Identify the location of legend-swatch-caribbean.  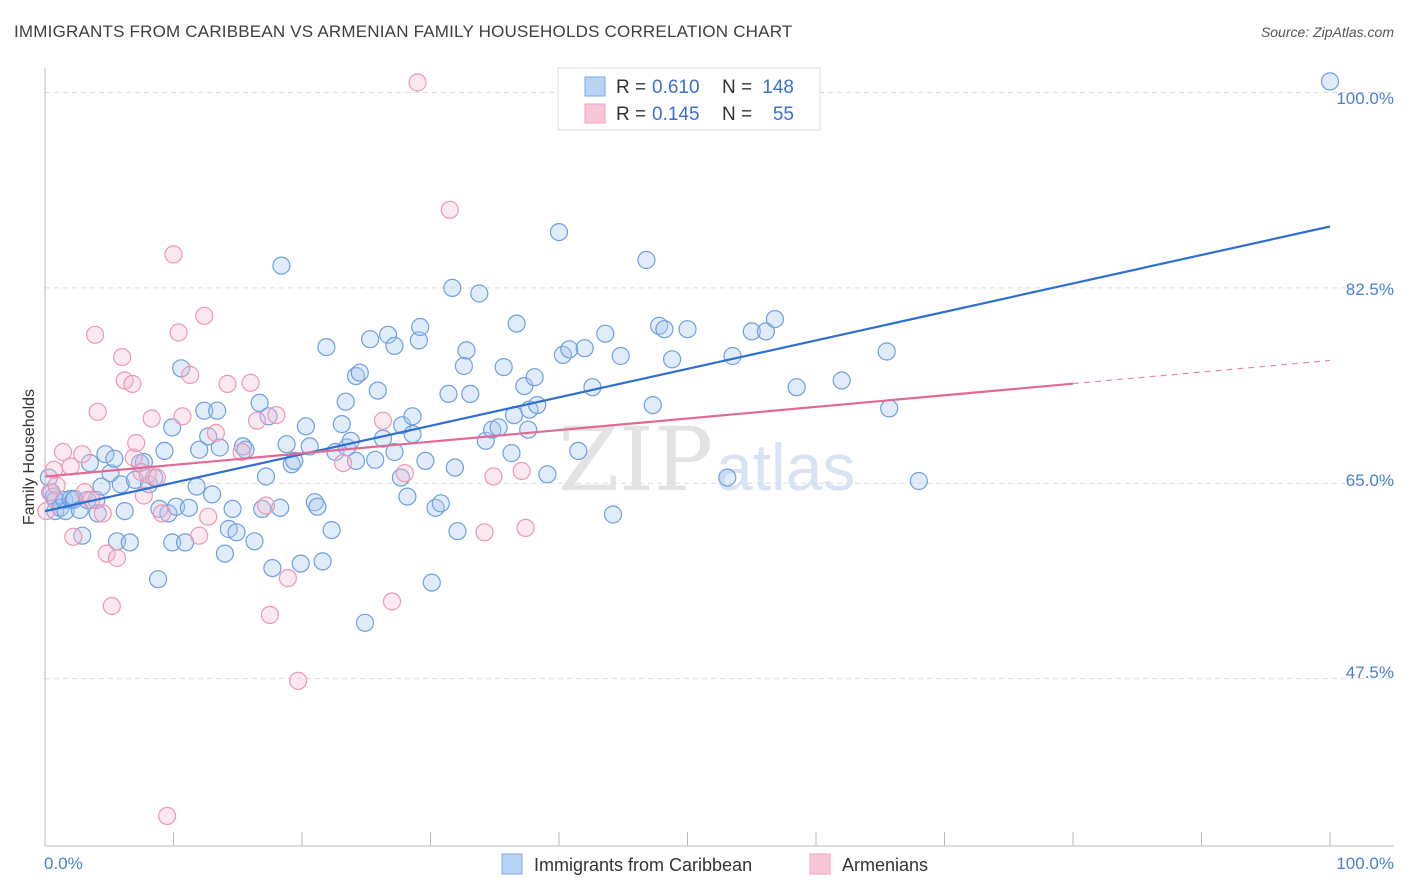
(595, 86).